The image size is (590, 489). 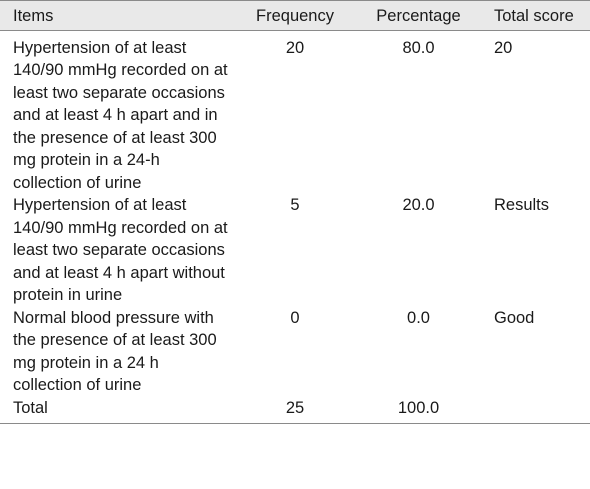 I want to click on total-row: Total 25 100.0, so click(x=295, y=410).